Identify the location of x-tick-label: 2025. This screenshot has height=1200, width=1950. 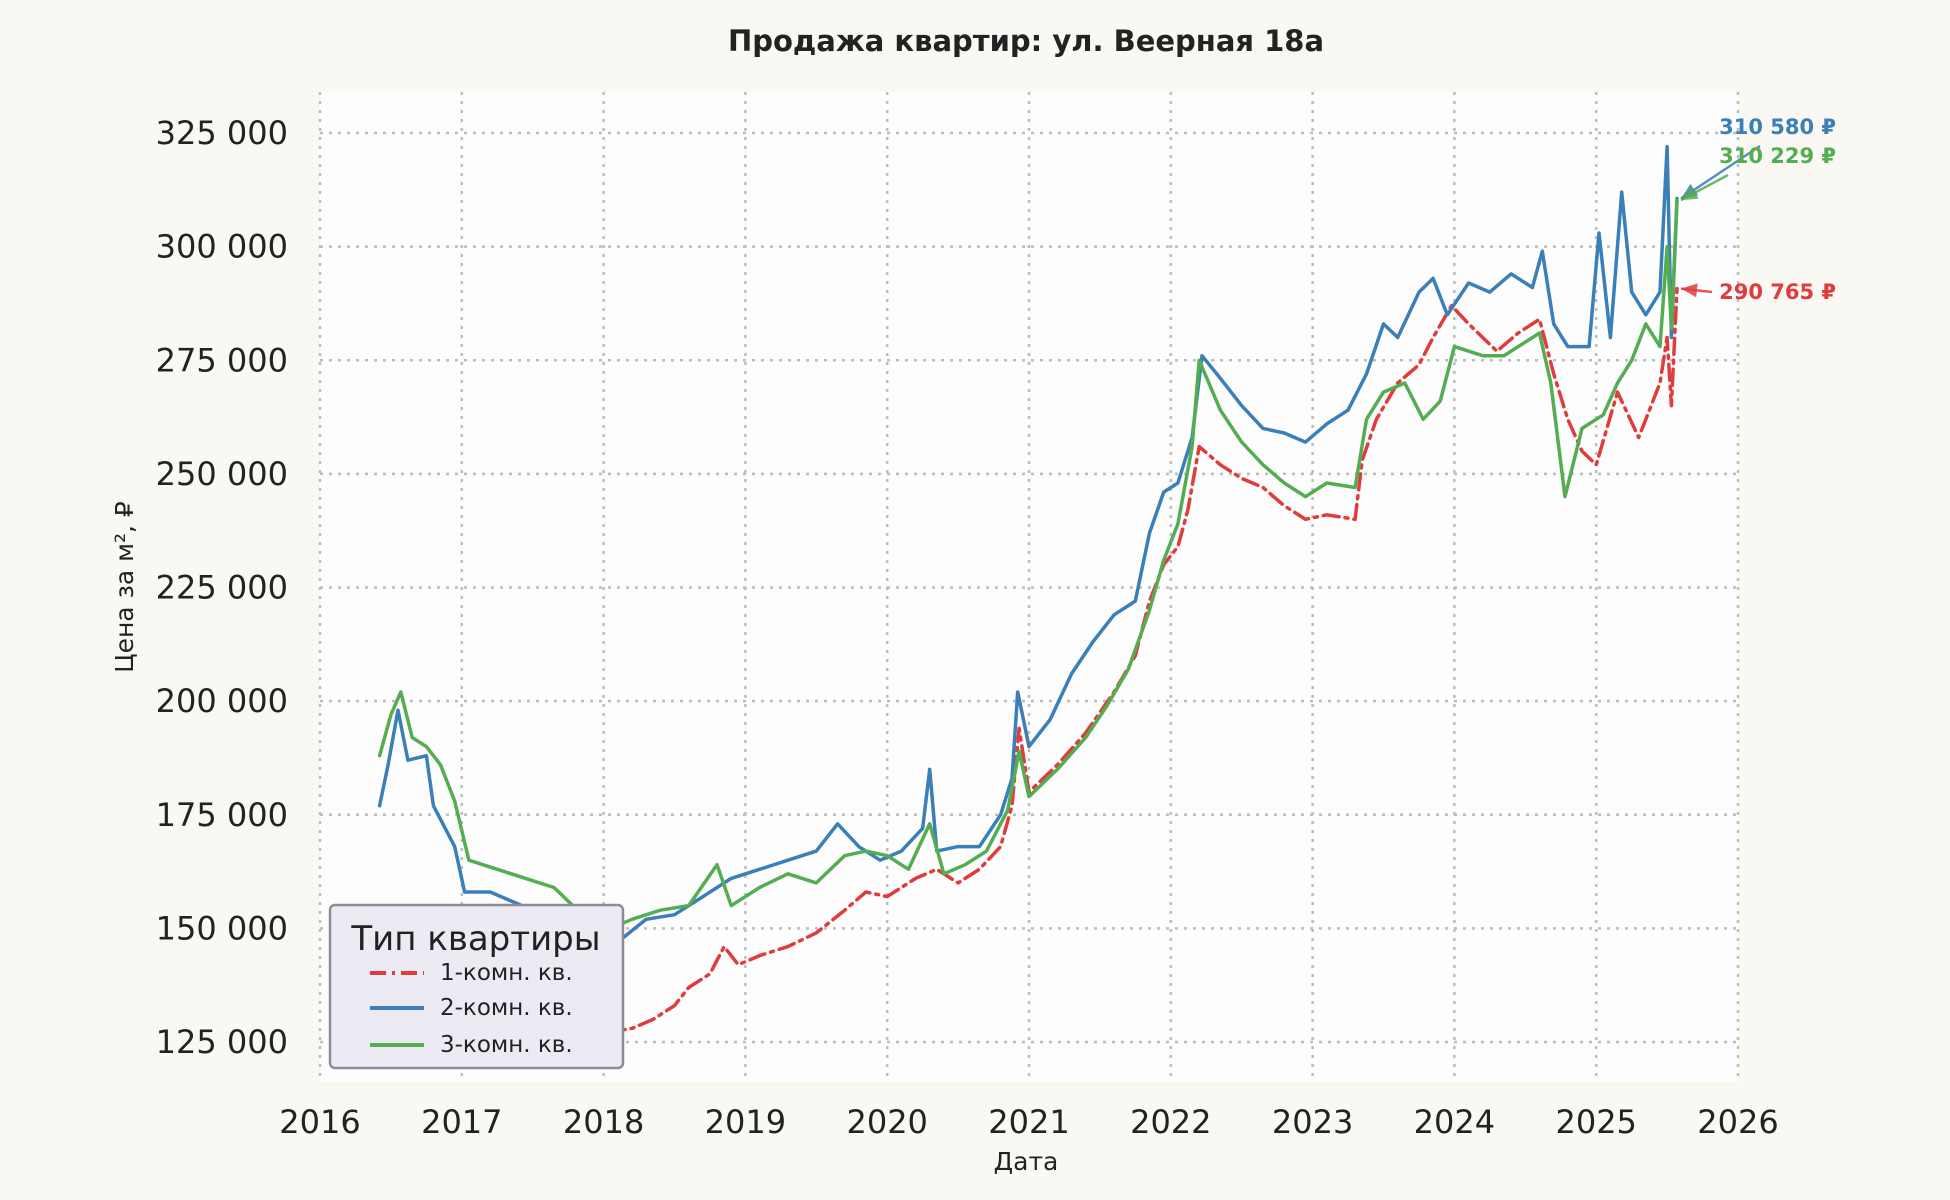
(1595, 1122).